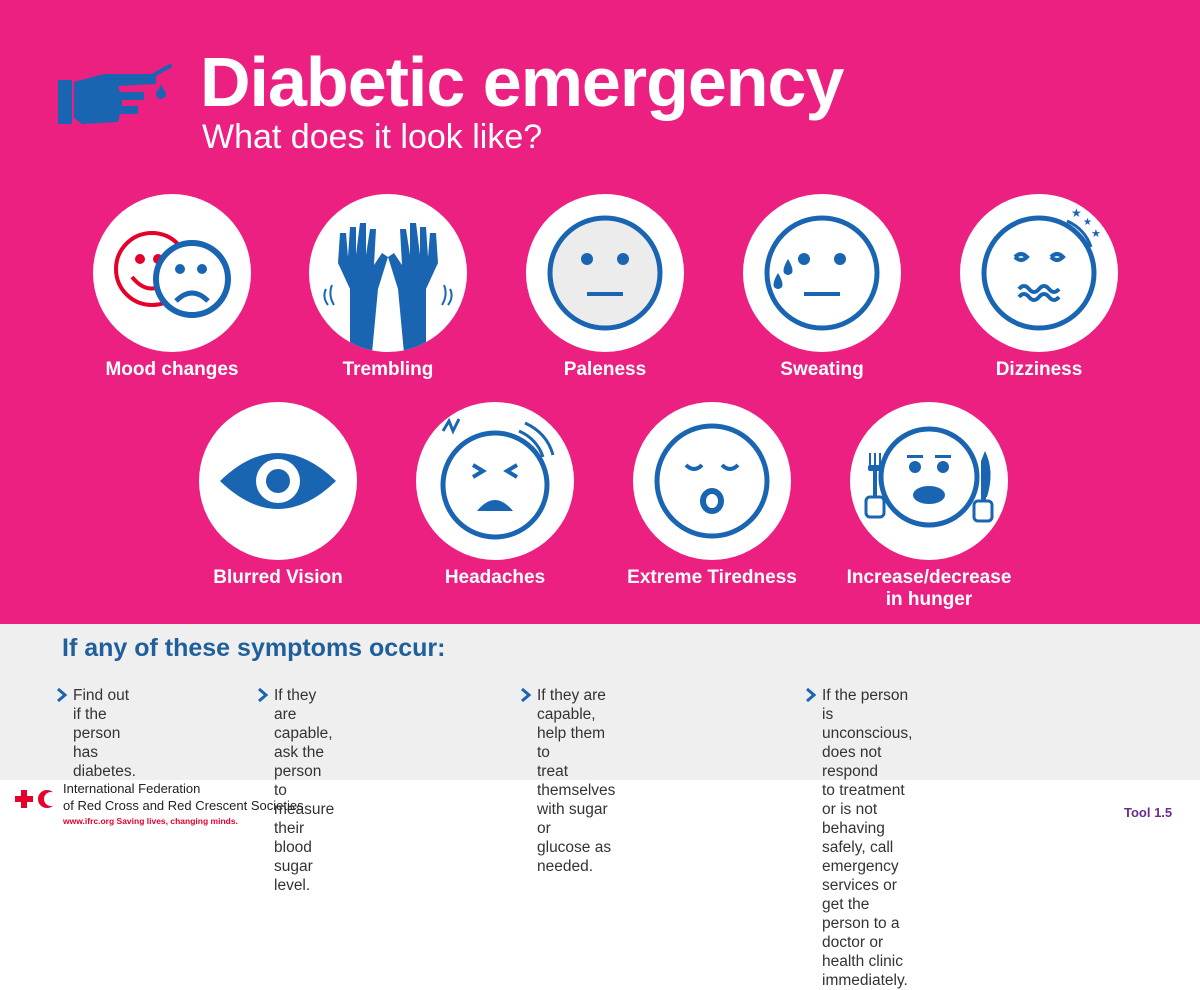  Describe the element at coordinates (712, 577) in the screenshot. I see `symptom-label: Extreme Tiredness` at that location.